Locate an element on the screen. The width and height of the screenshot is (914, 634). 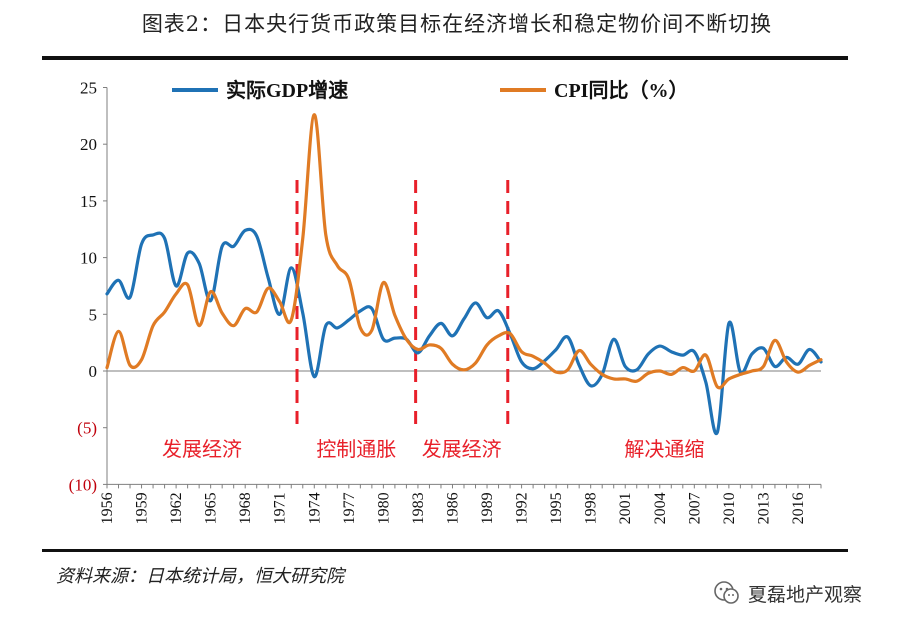
page-title: 图表2：日本央行货币政策目标在经济增长和稳定物价间不断切换 is located at coordinates (457, 24).